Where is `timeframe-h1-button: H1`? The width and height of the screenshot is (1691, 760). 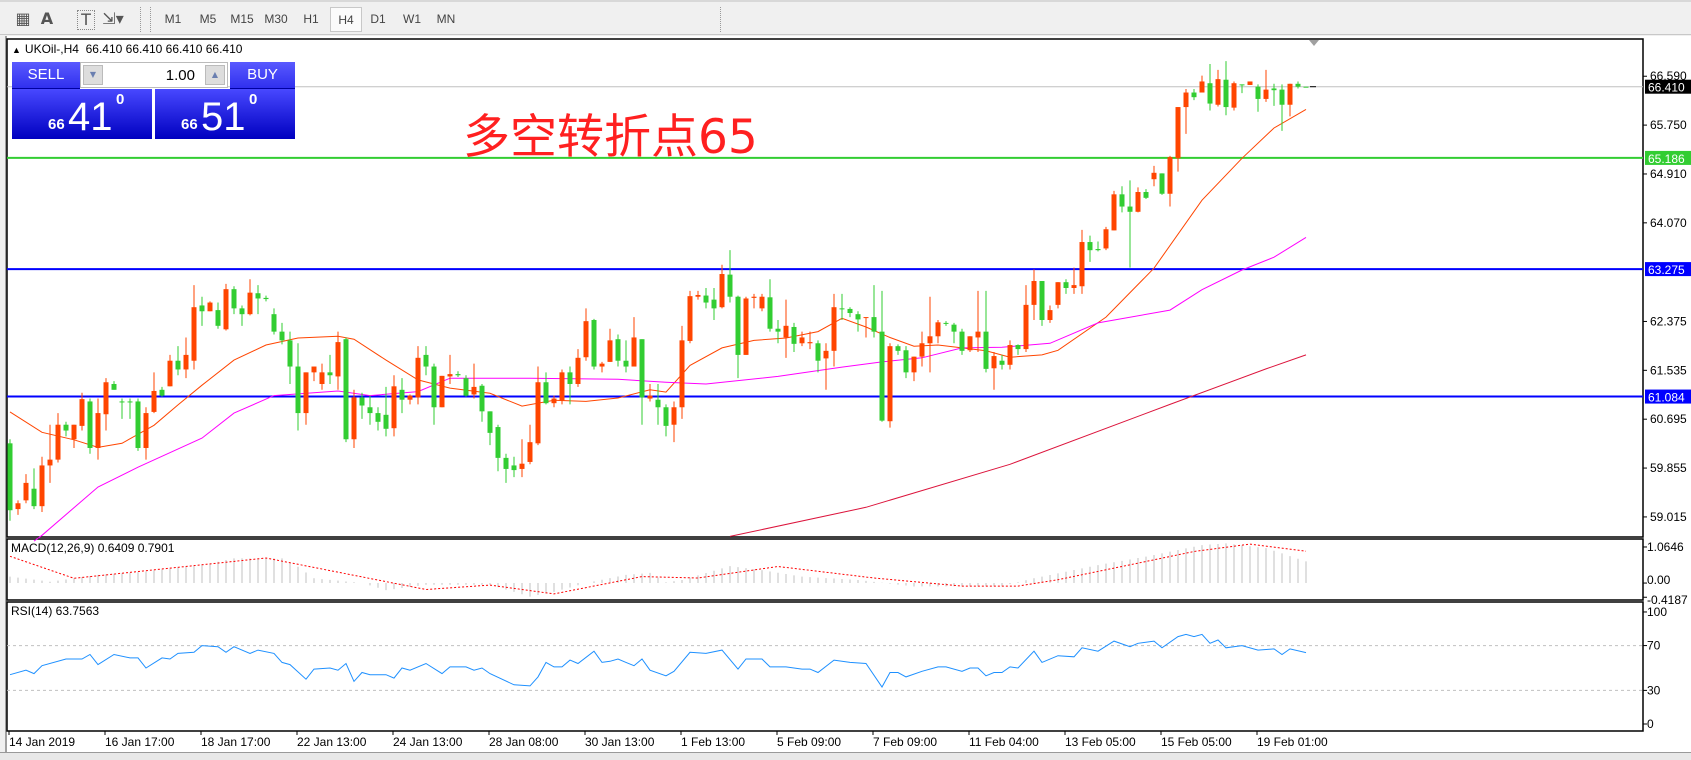
timeframe-h1-button: H1 is located at coordinates (311, 19).